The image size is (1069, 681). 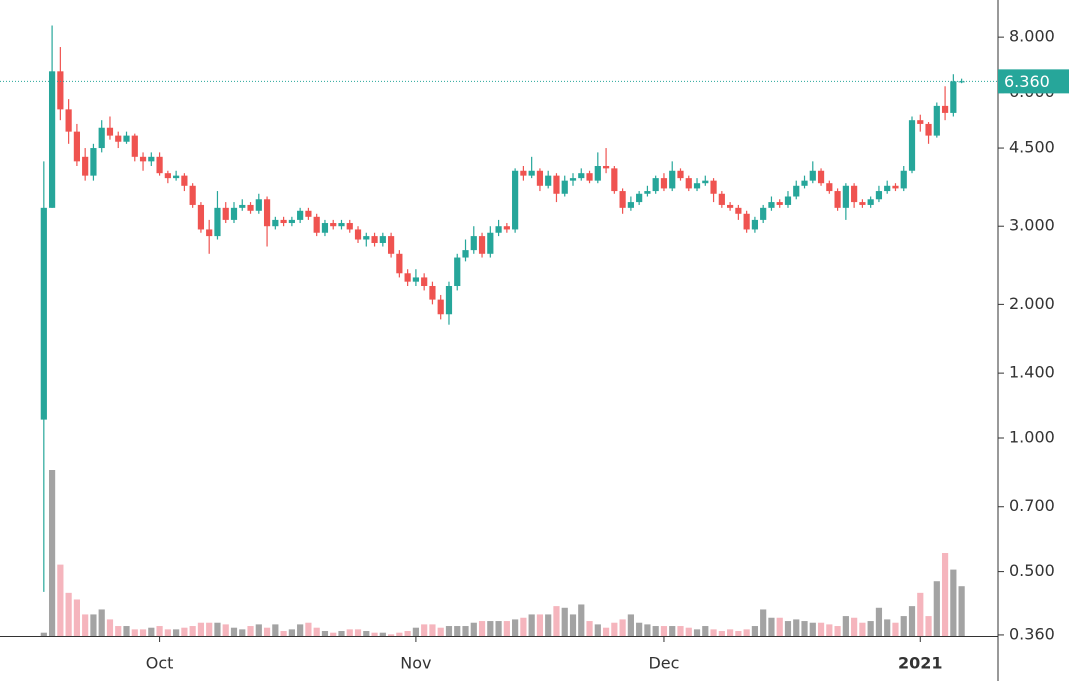 What do you see at coordinates (160, 663) in the screenshot?
I see `x-tick-label: Oct` at bounding box center [160, 663].